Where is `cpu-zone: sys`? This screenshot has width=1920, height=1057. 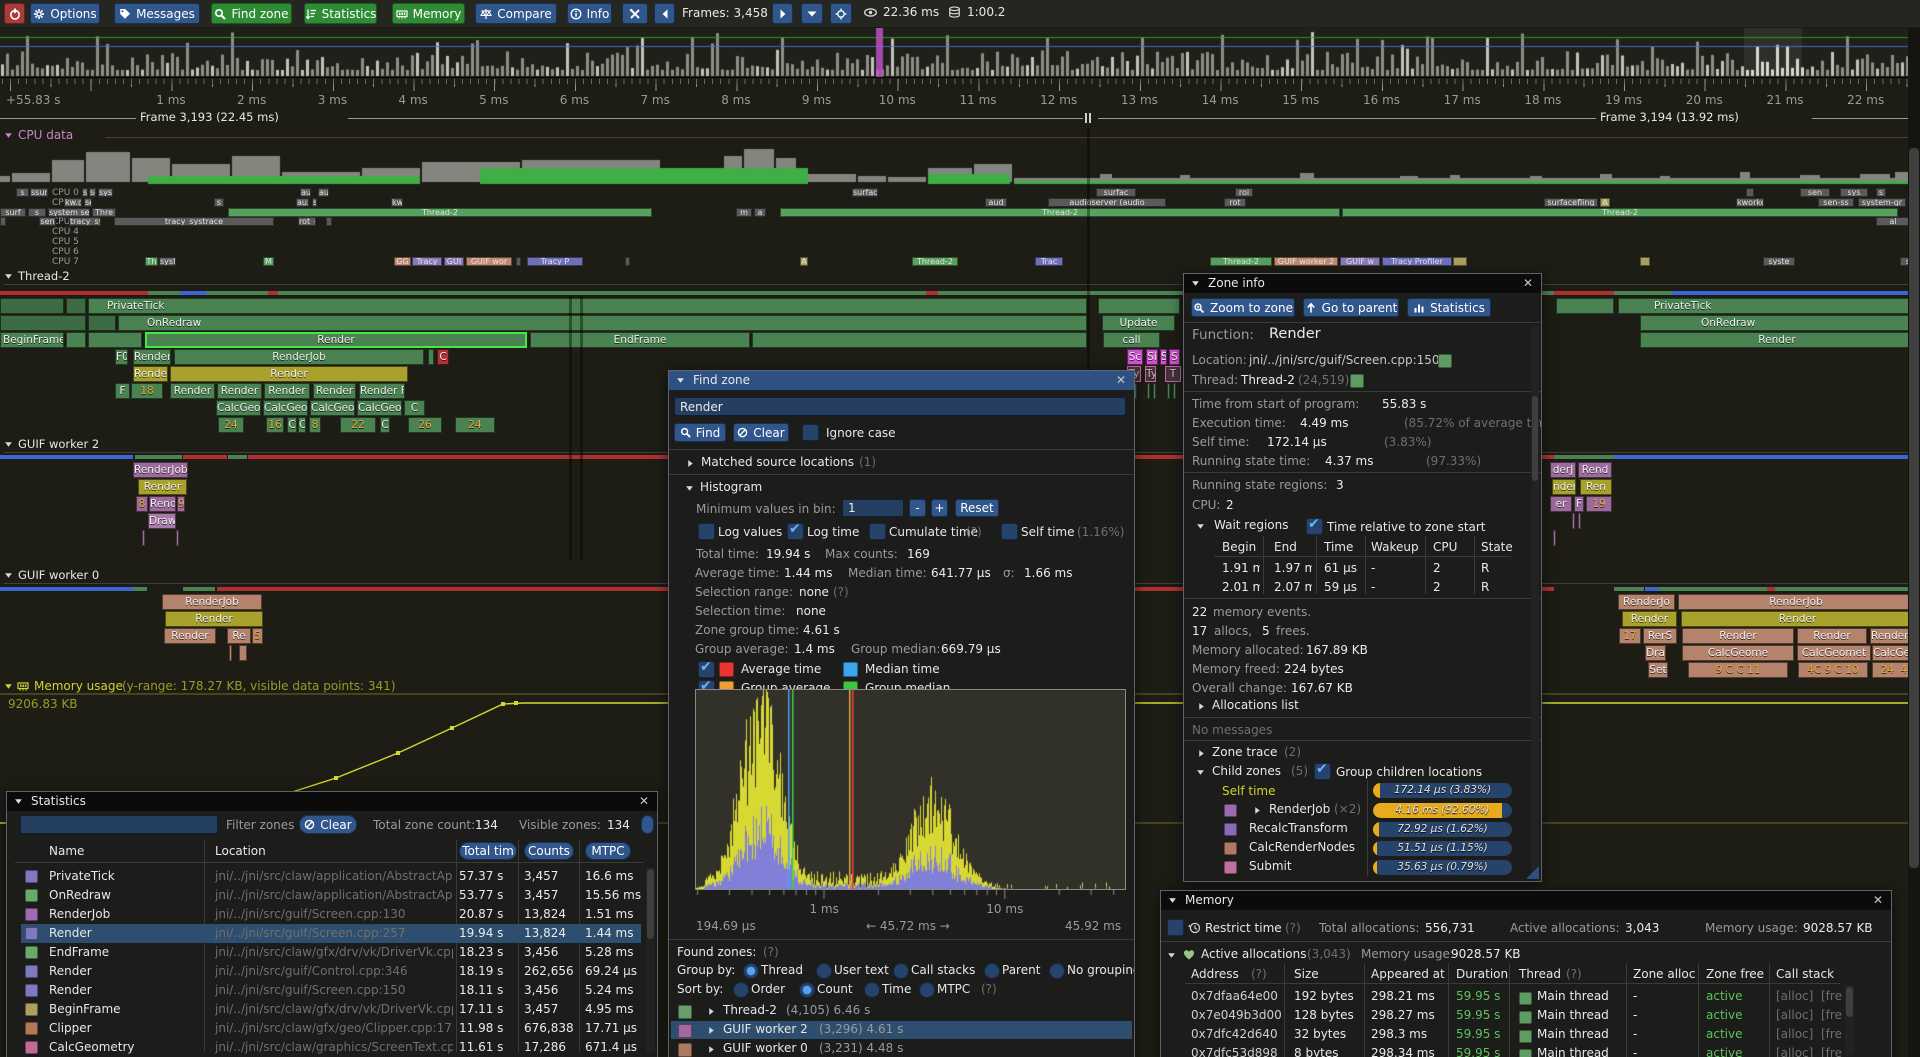
cpu-zone: sys is located at coordinates (1854, 192).